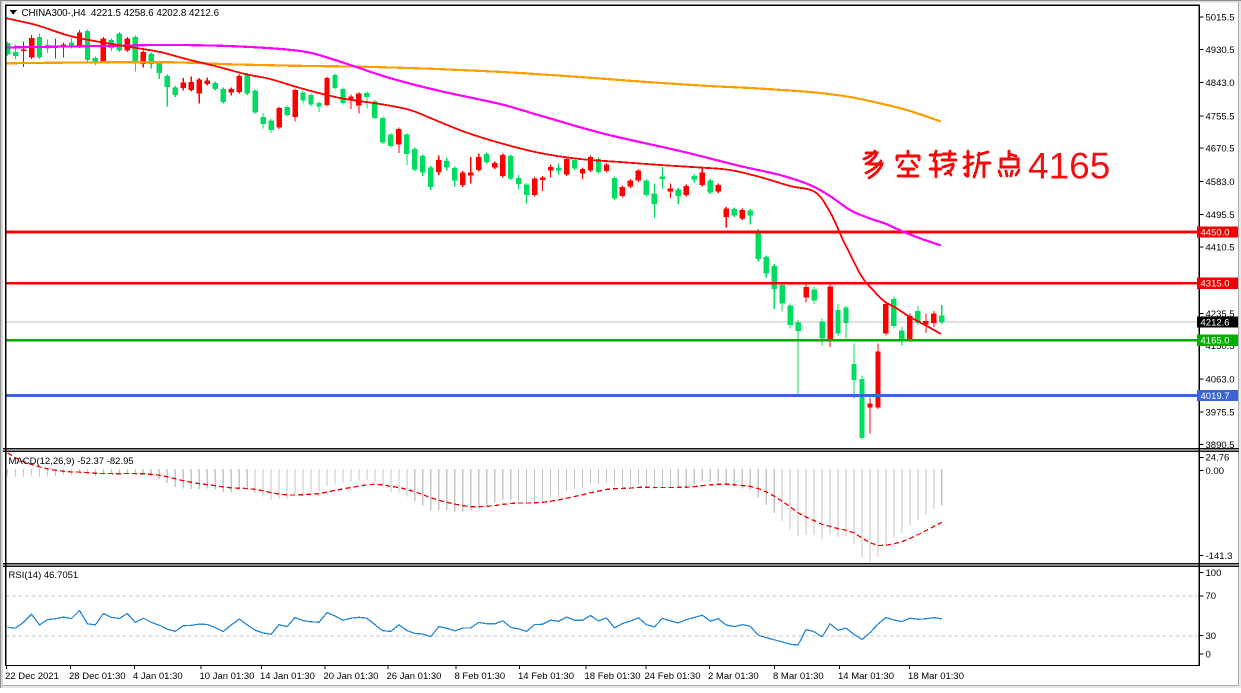 The width and height of the screenshot is (1241, 693). I want to click on svg-text: 22 Dec 2021, so click(32, 676).